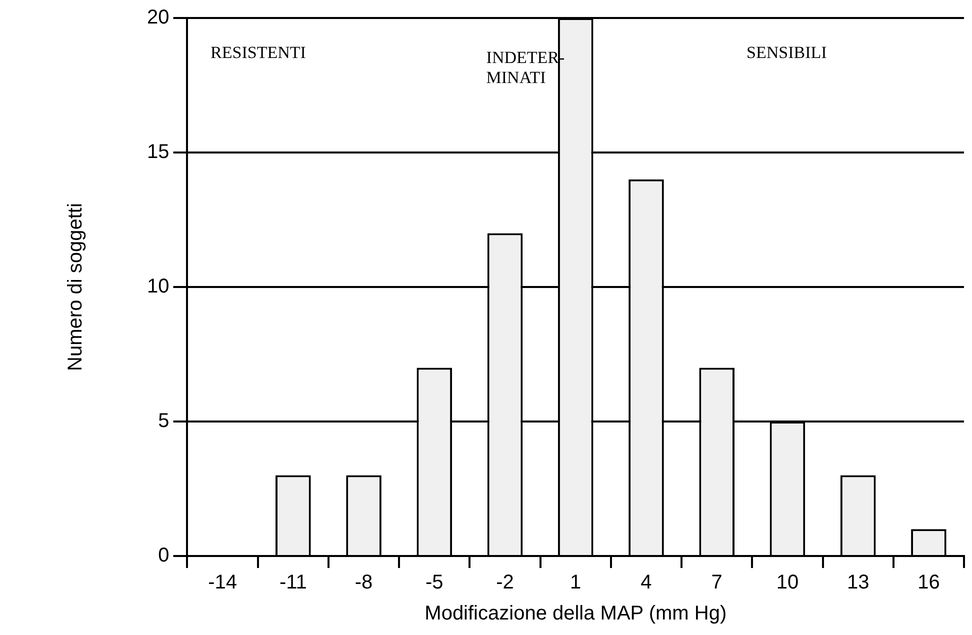 This screenshot has height=635, width=972. Describe the element at coordinates (787, 583) in the screenshot. I see `x-tick-label: 10` at that location.